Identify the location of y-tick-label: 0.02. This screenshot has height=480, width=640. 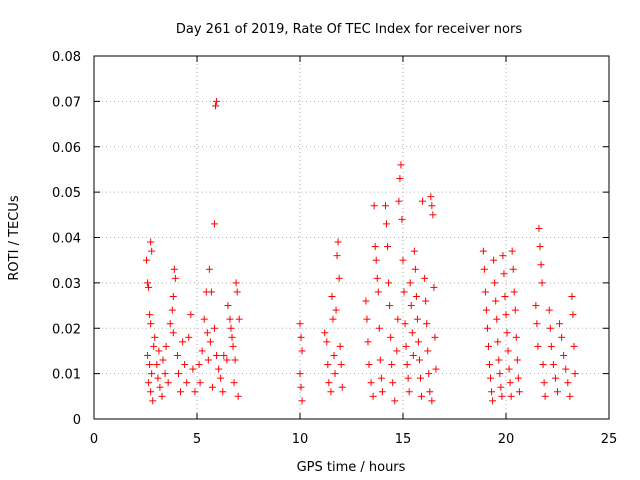
(66, 329).